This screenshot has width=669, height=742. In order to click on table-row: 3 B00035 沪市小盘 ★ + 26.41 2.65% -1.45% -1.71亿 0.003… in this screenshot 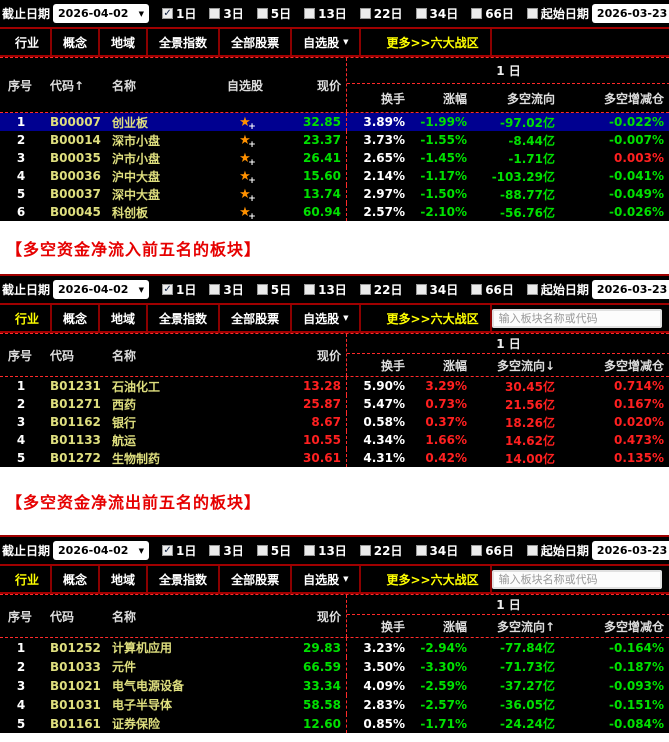, I will do `click(334, 158)`.